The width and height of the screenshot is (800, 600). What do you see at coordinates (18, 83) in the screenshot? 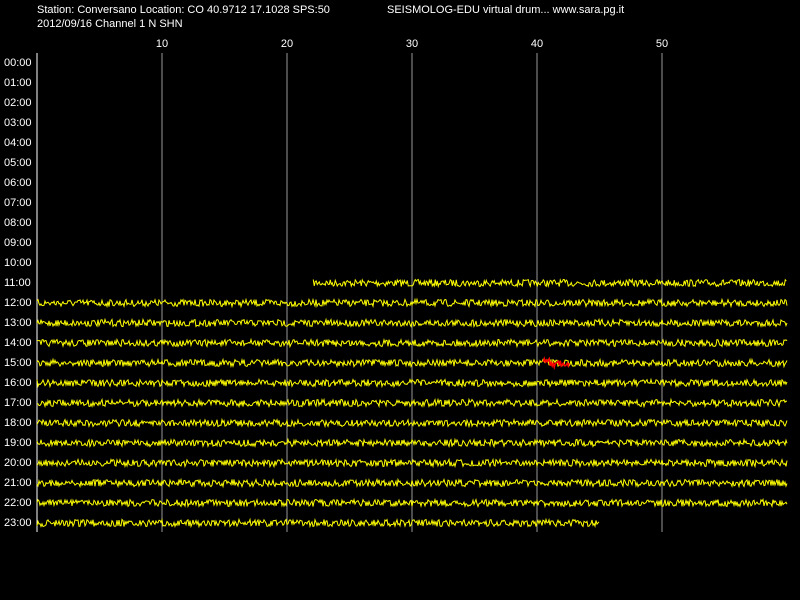
I see `hour-label: 01:00` at bounding box center [18, 83].